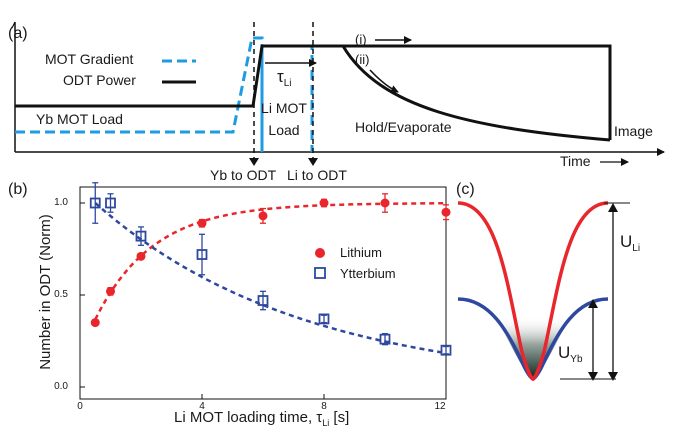  I want to click on panel-c: (c) ULi UYb, so click(548, 281).